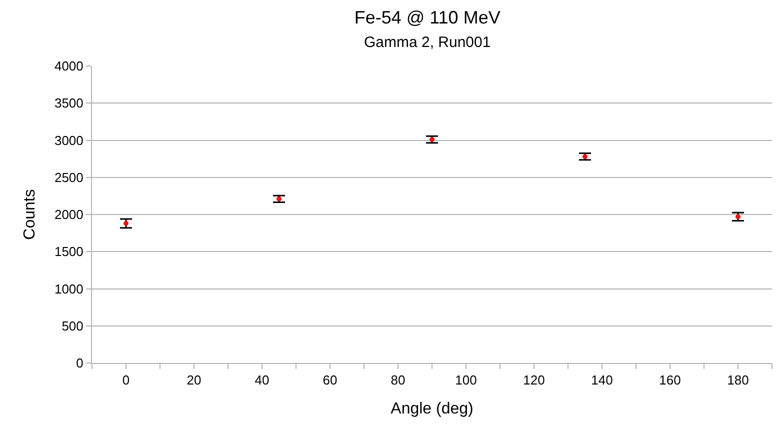 This screenshot has width=777, height=430. What do you see at coordinates (670, 380) in the screenshot?
I see `x-tick-label: 160` at bounding box center [670, 380].